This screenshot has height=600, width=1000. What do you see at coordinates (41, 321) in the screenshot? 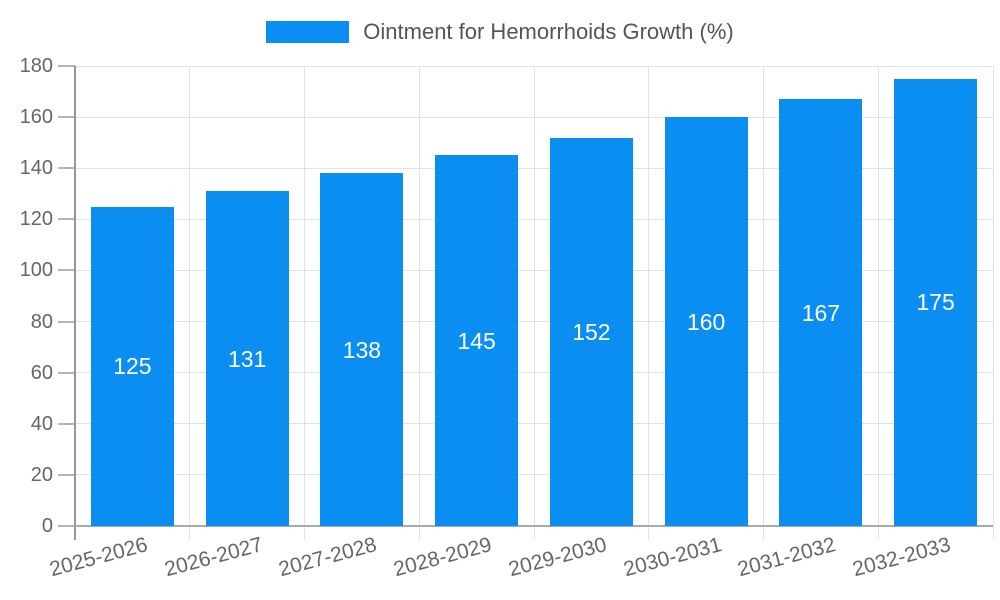
I see `y-tick-label: 80` at bounding box center [41, 321].